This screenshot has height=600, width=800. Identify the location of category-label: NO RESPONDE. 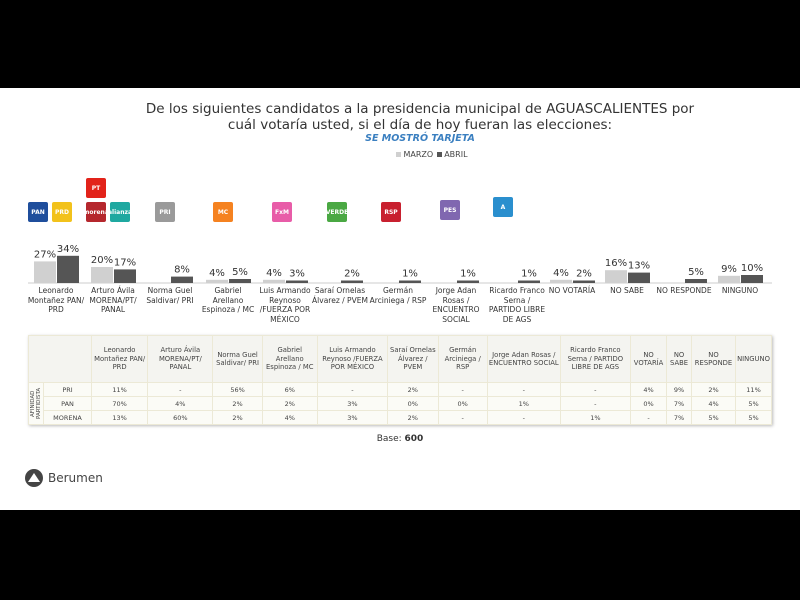
(684, 290).